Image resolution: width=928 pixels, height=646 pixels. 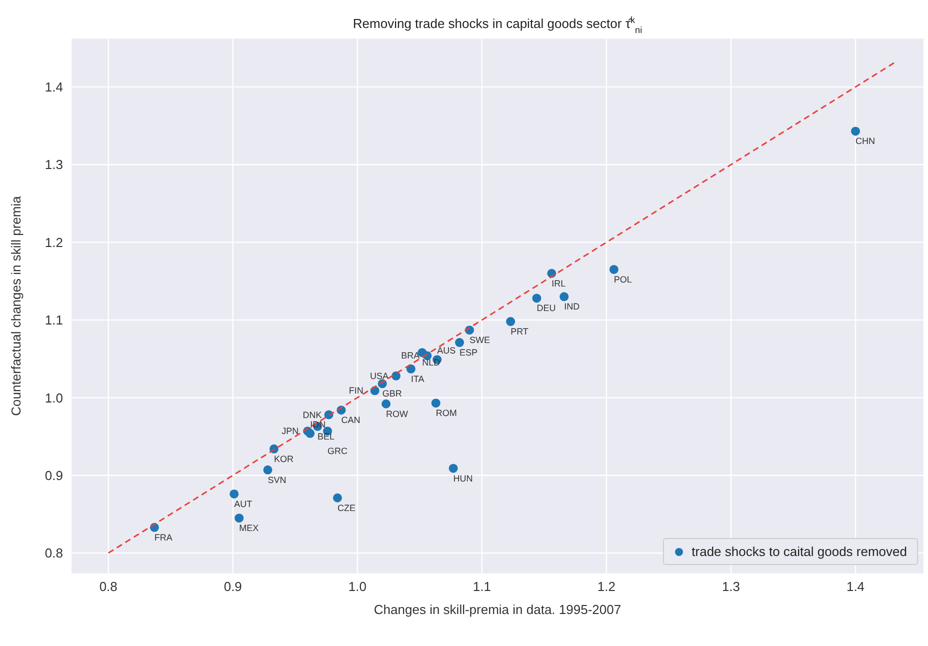 What do you see at coordinates (53, 87) in the screenshot?
I see `y-tick-label: 1.4` at bounding box center [53, 87].